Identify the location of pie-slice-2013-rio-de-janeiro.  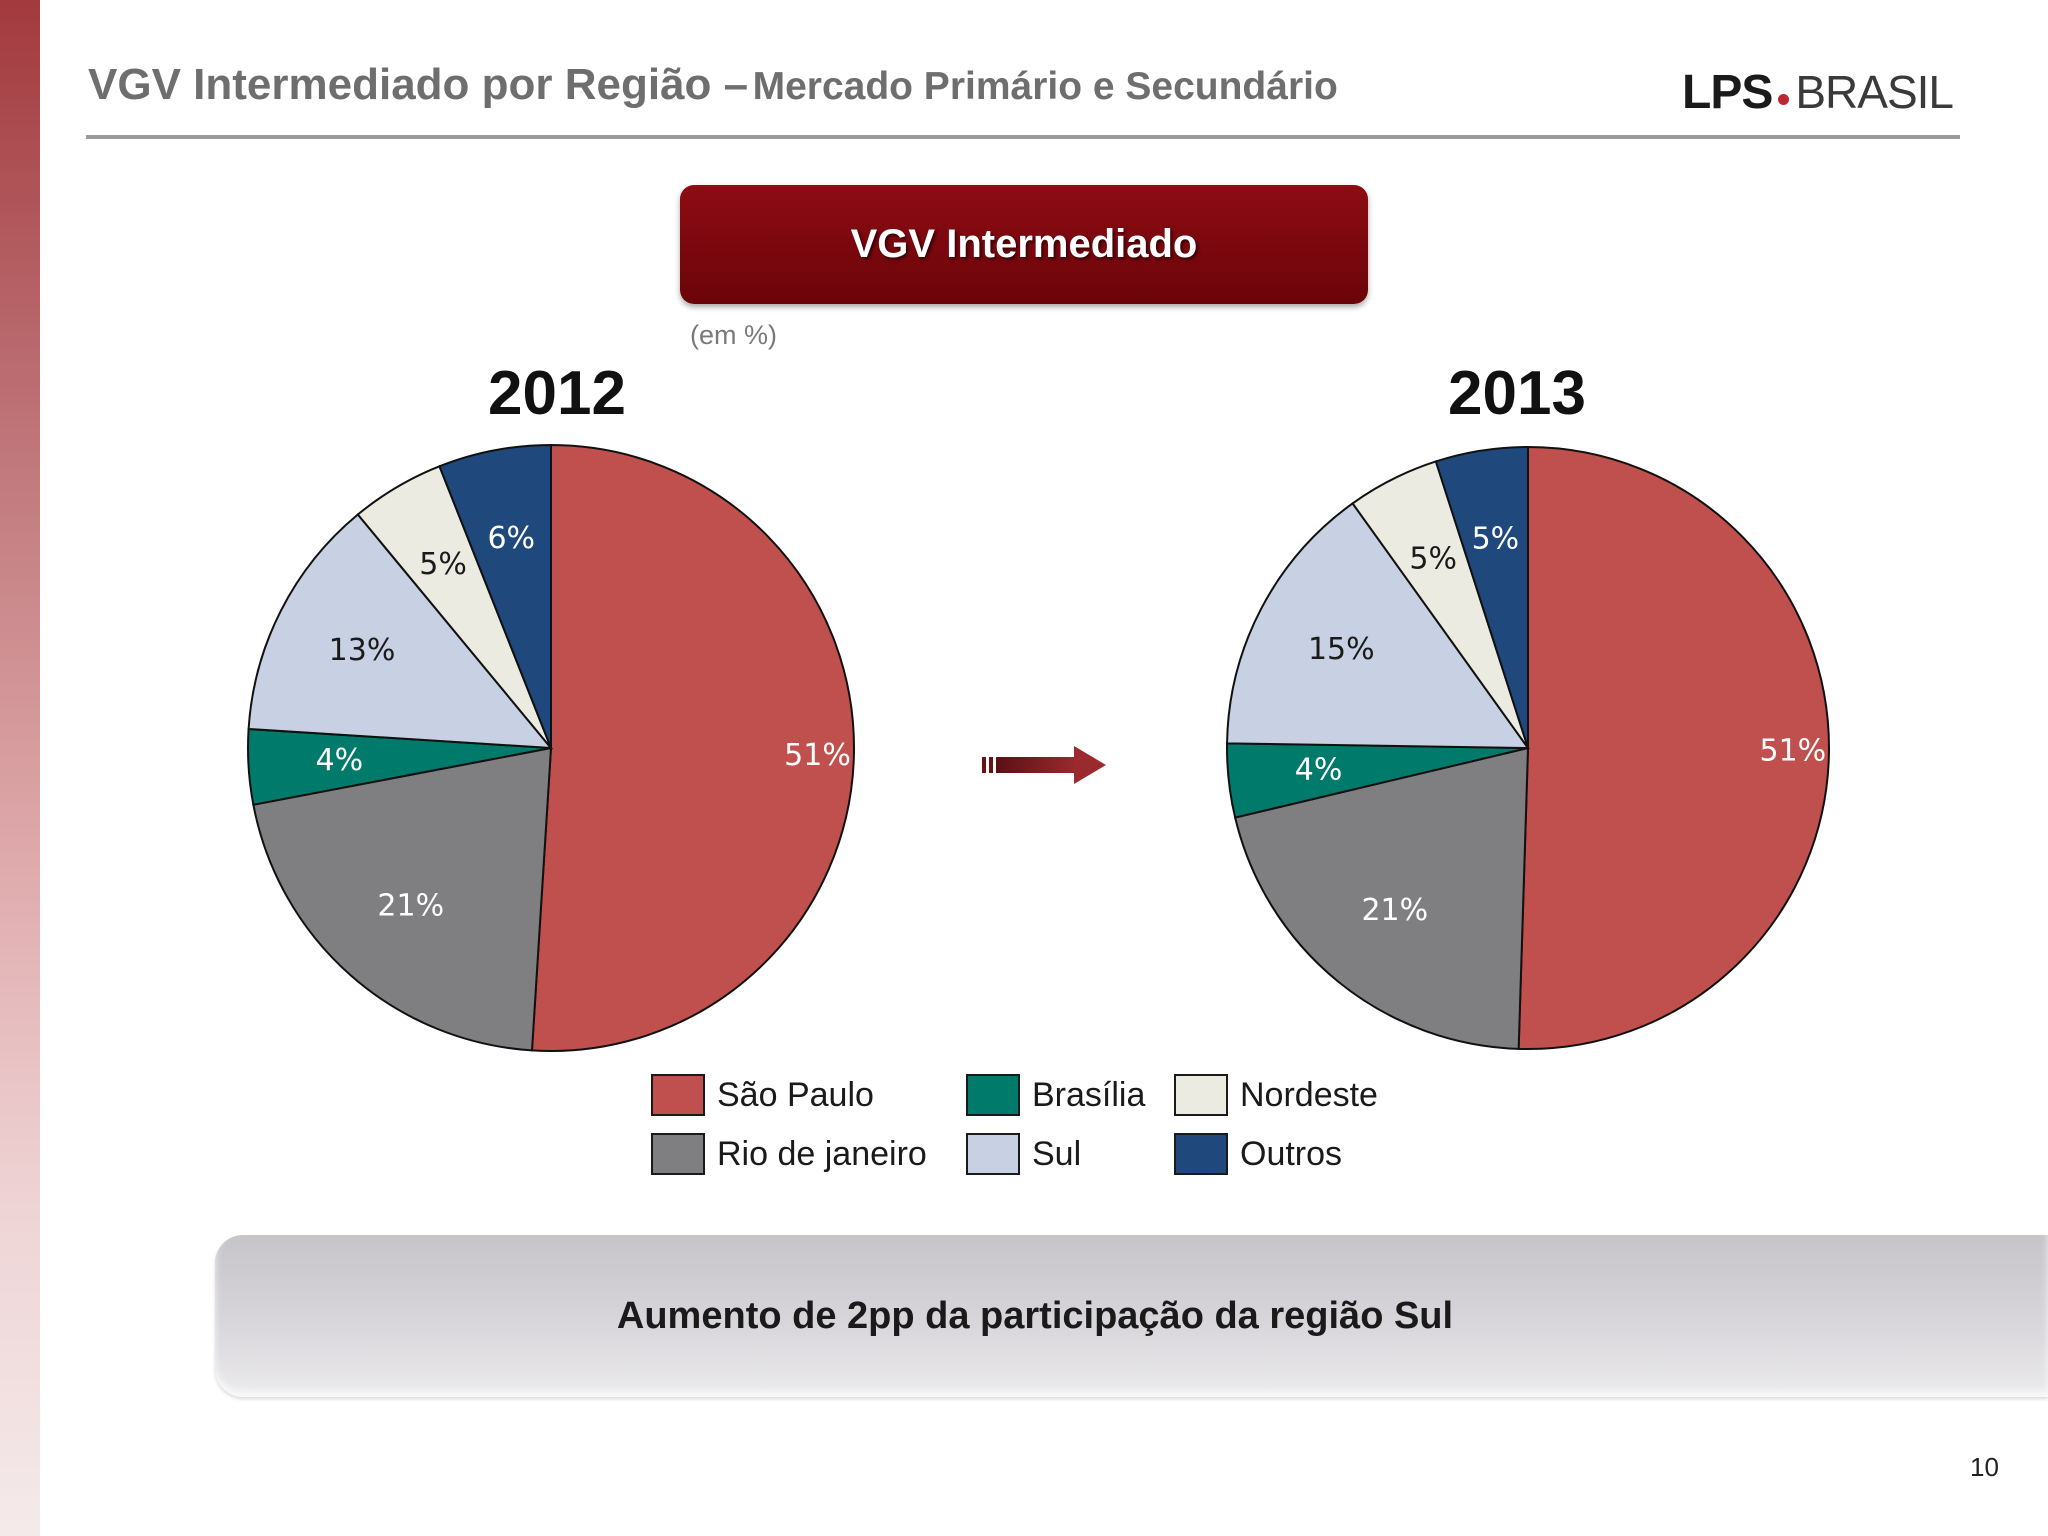
(1381, 898).